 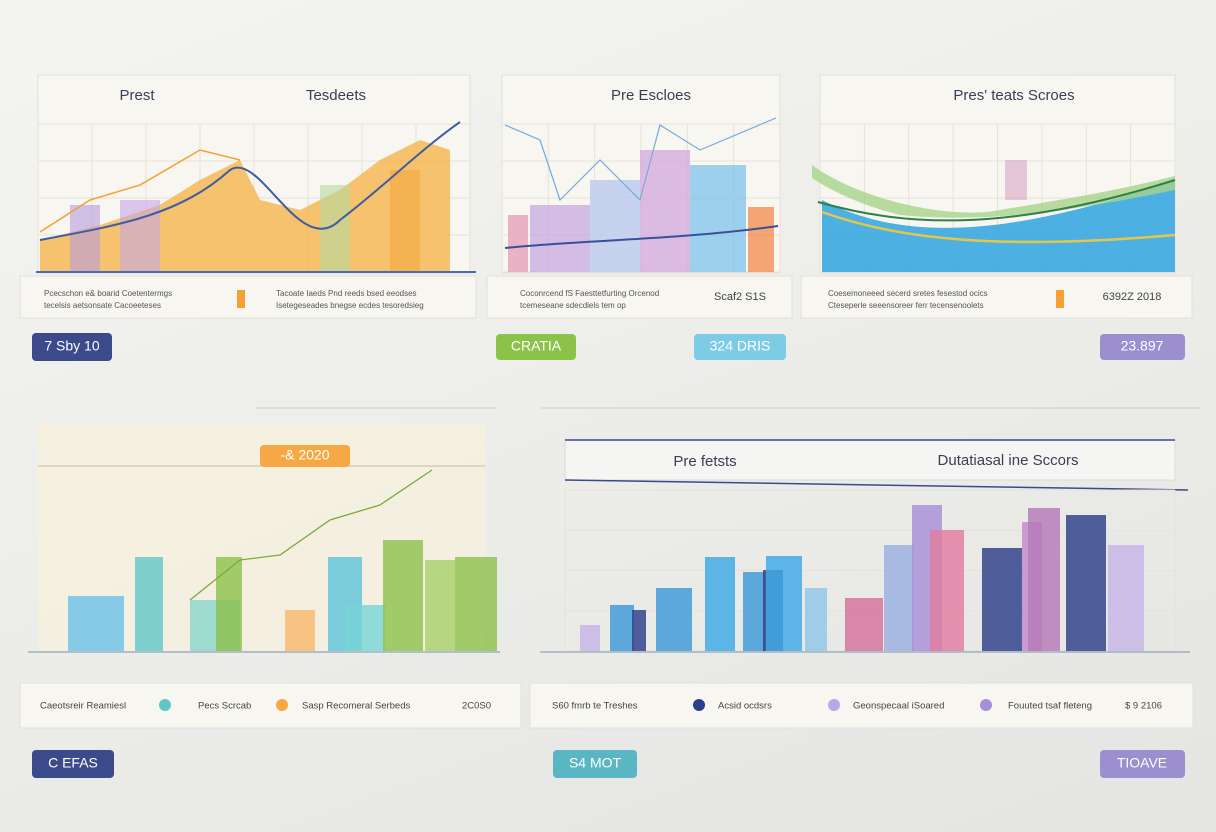 I want to click on footer-text: Pcecschon e& boarid Coetentermgs, so click(x=108, y=293).